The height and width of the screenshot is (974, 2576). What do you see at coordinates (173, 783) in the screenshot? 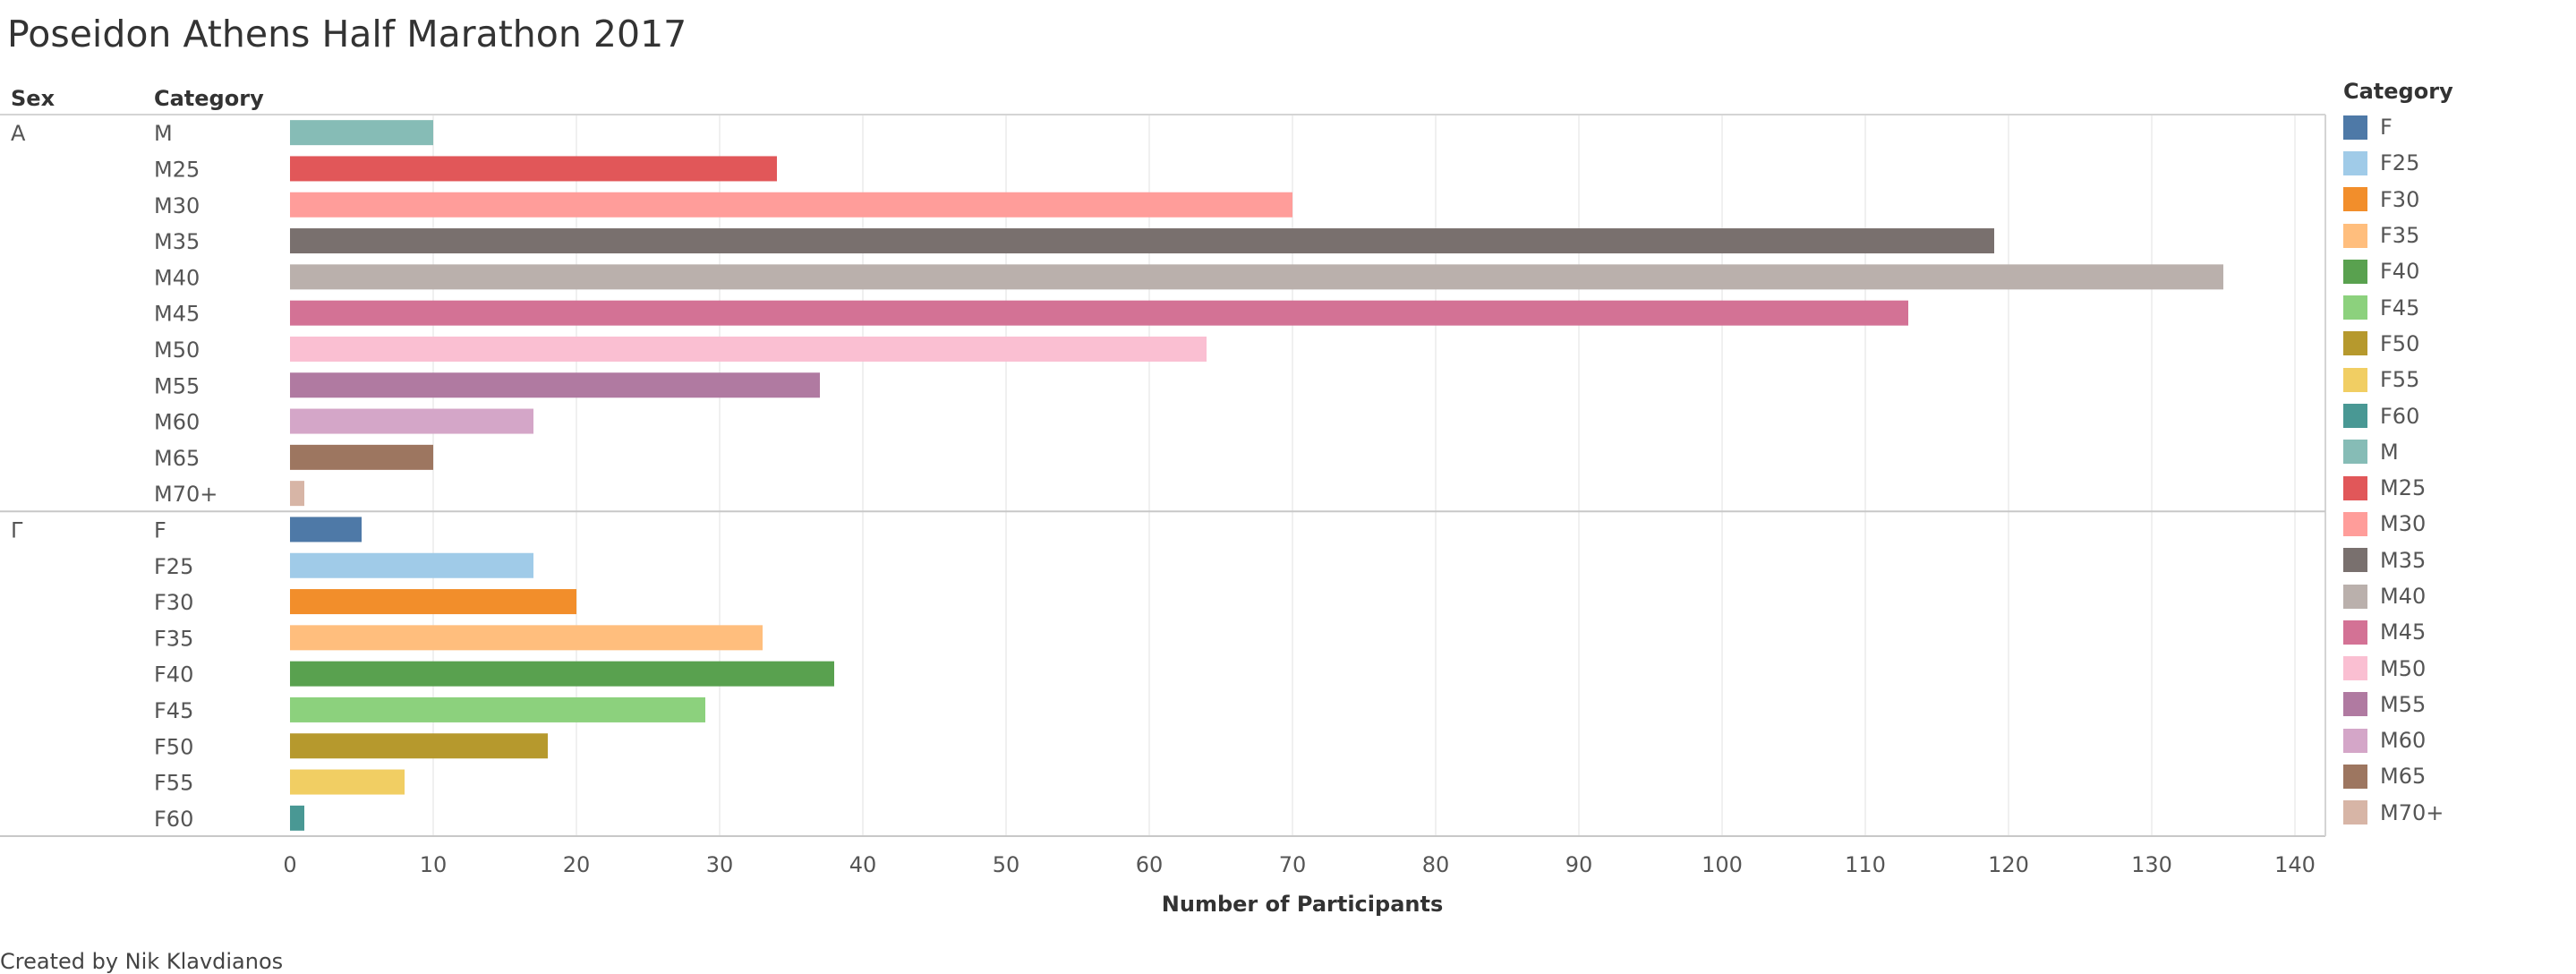
I see `category-label: F55` at bounding box center [173, 783].